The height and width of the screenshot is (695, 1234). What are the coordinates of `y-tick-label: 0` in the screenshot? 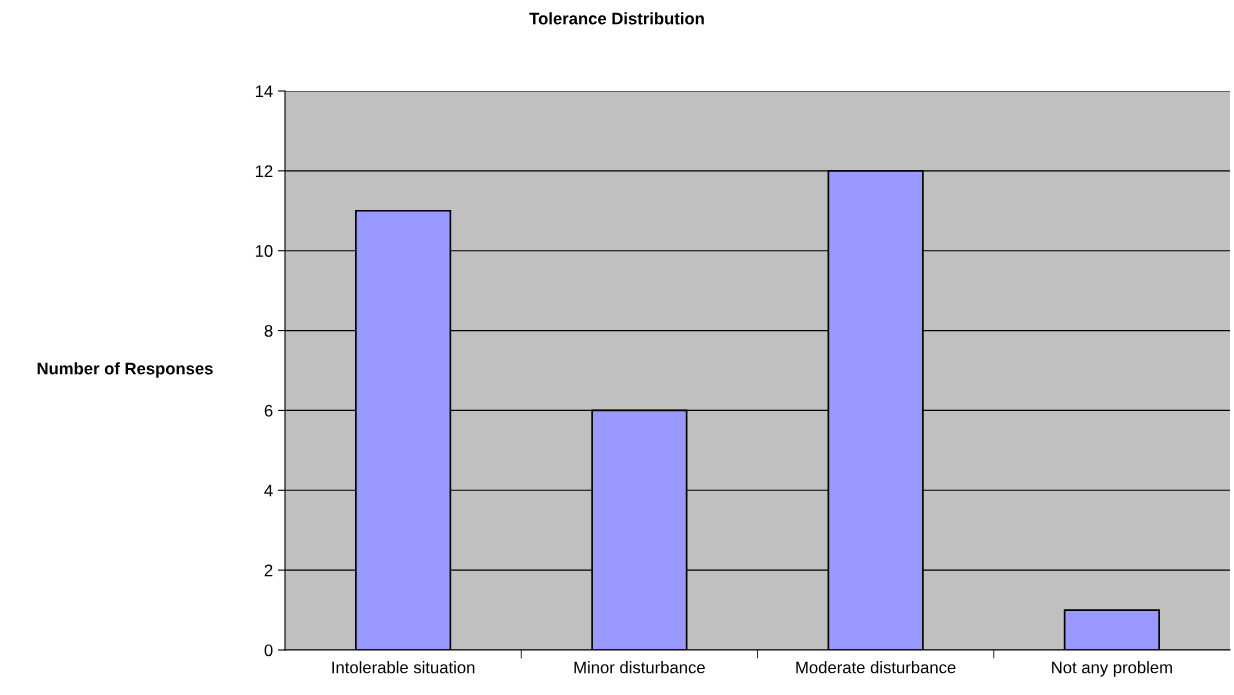 It's located at (268, 650).